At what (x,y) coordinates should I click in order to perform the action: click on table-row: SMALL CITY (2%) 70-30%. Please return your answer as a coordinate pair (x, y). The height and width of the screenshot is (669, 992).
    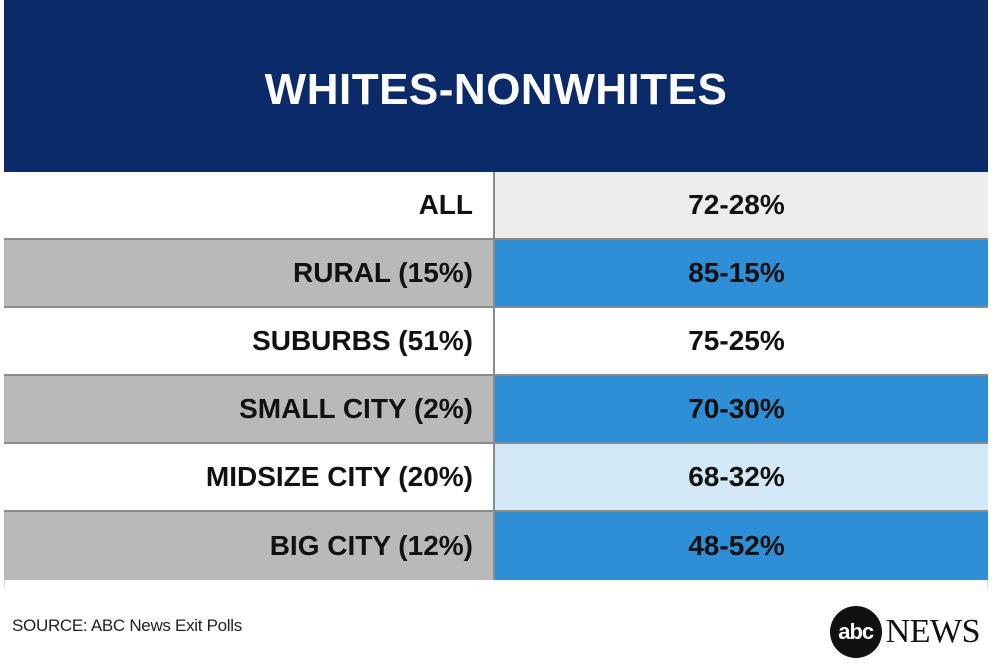
    Looking at the image, I should click on (496, 410).